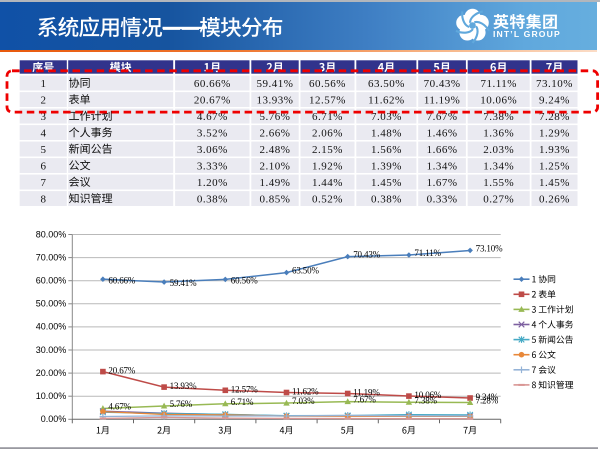  I want to click on svg-text: 60.00%, so click(51, 281).